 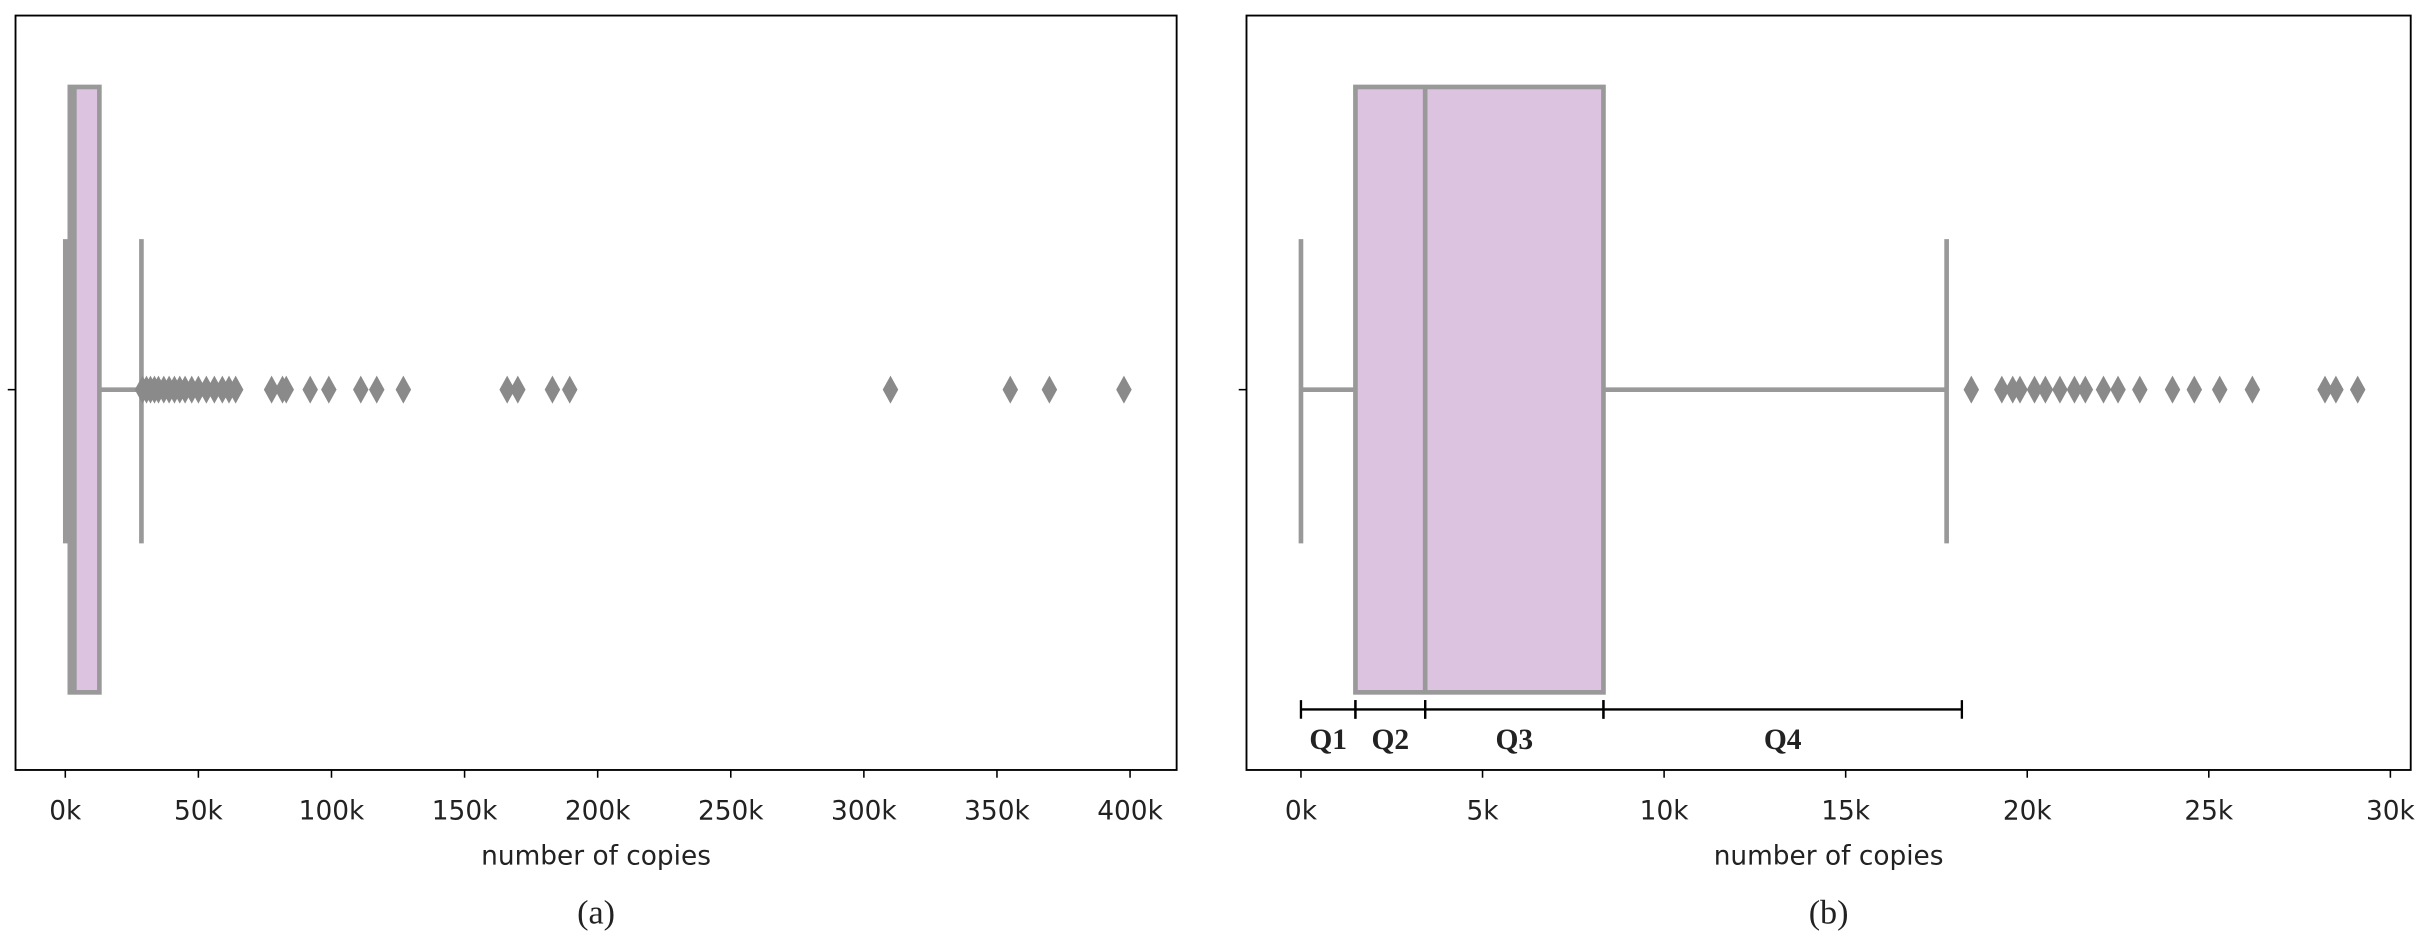 What do you see at coordinates (596, 913) in the screenshot?
I see `caption: (a)` at bounding box center [596, 913].